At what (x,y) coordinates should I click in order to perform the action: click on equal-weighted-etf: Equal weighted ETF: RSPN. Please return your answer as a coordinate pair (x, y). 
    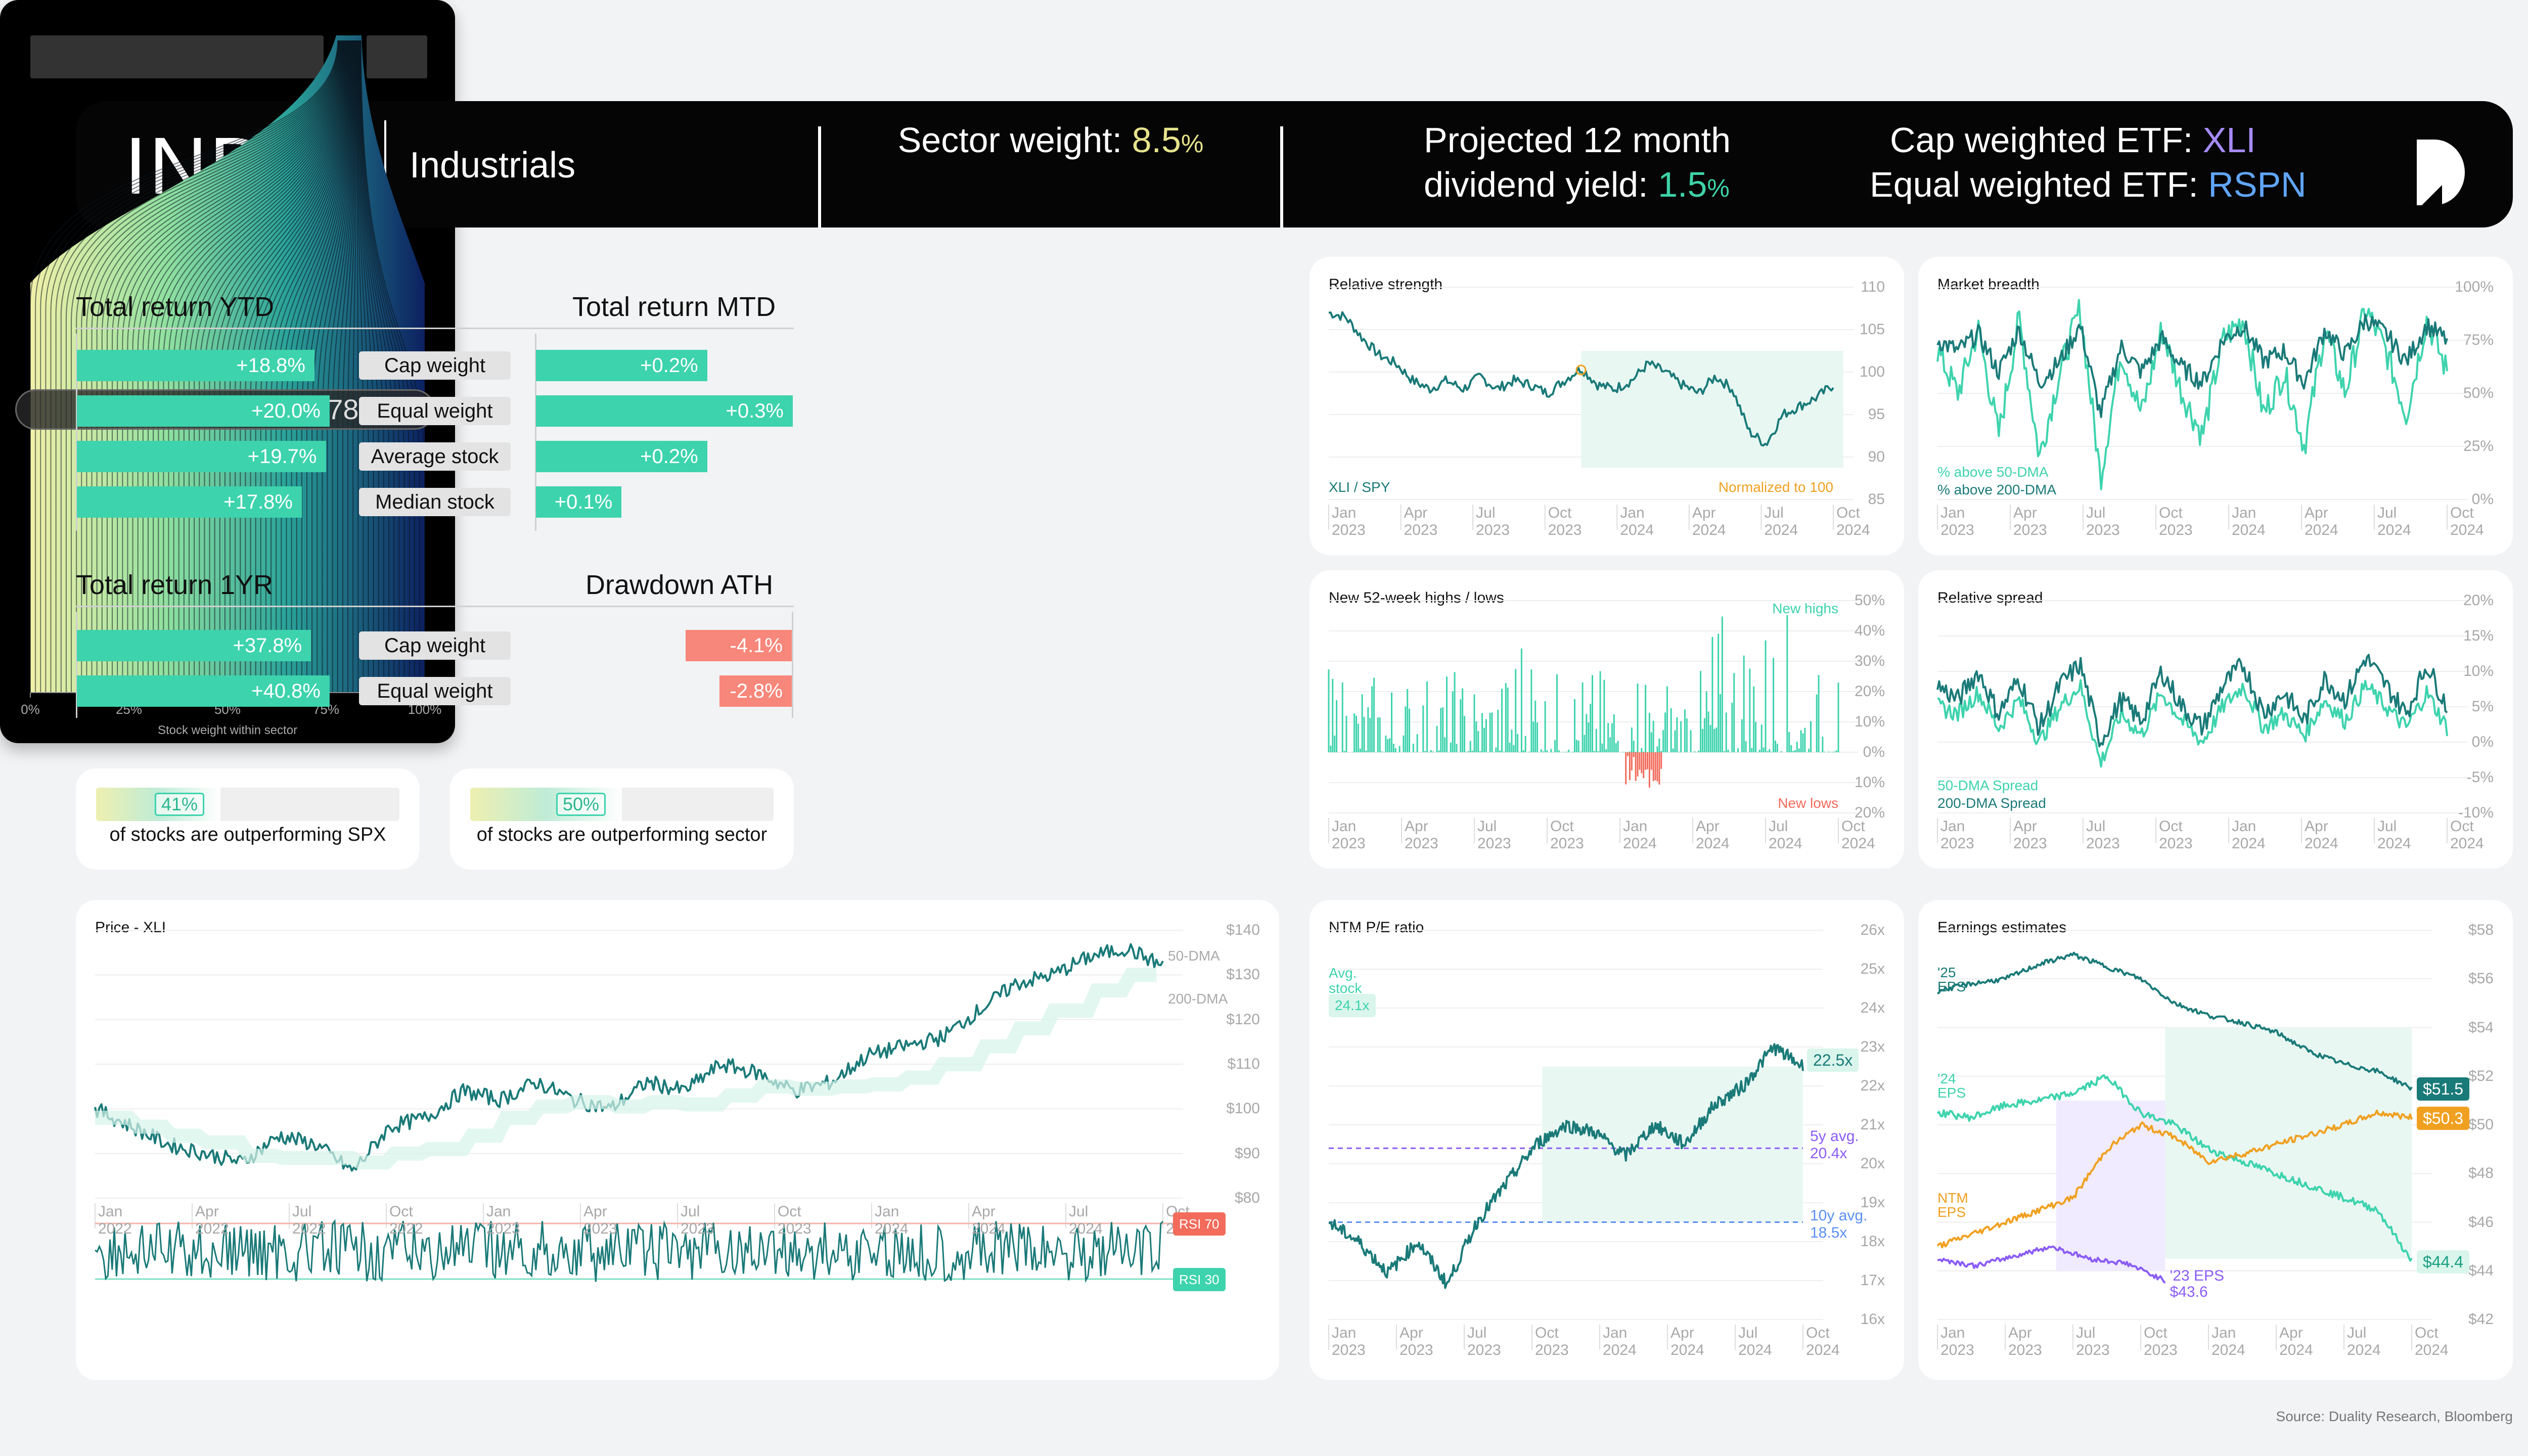
    Looking at the image, I should click on (2089, 184).